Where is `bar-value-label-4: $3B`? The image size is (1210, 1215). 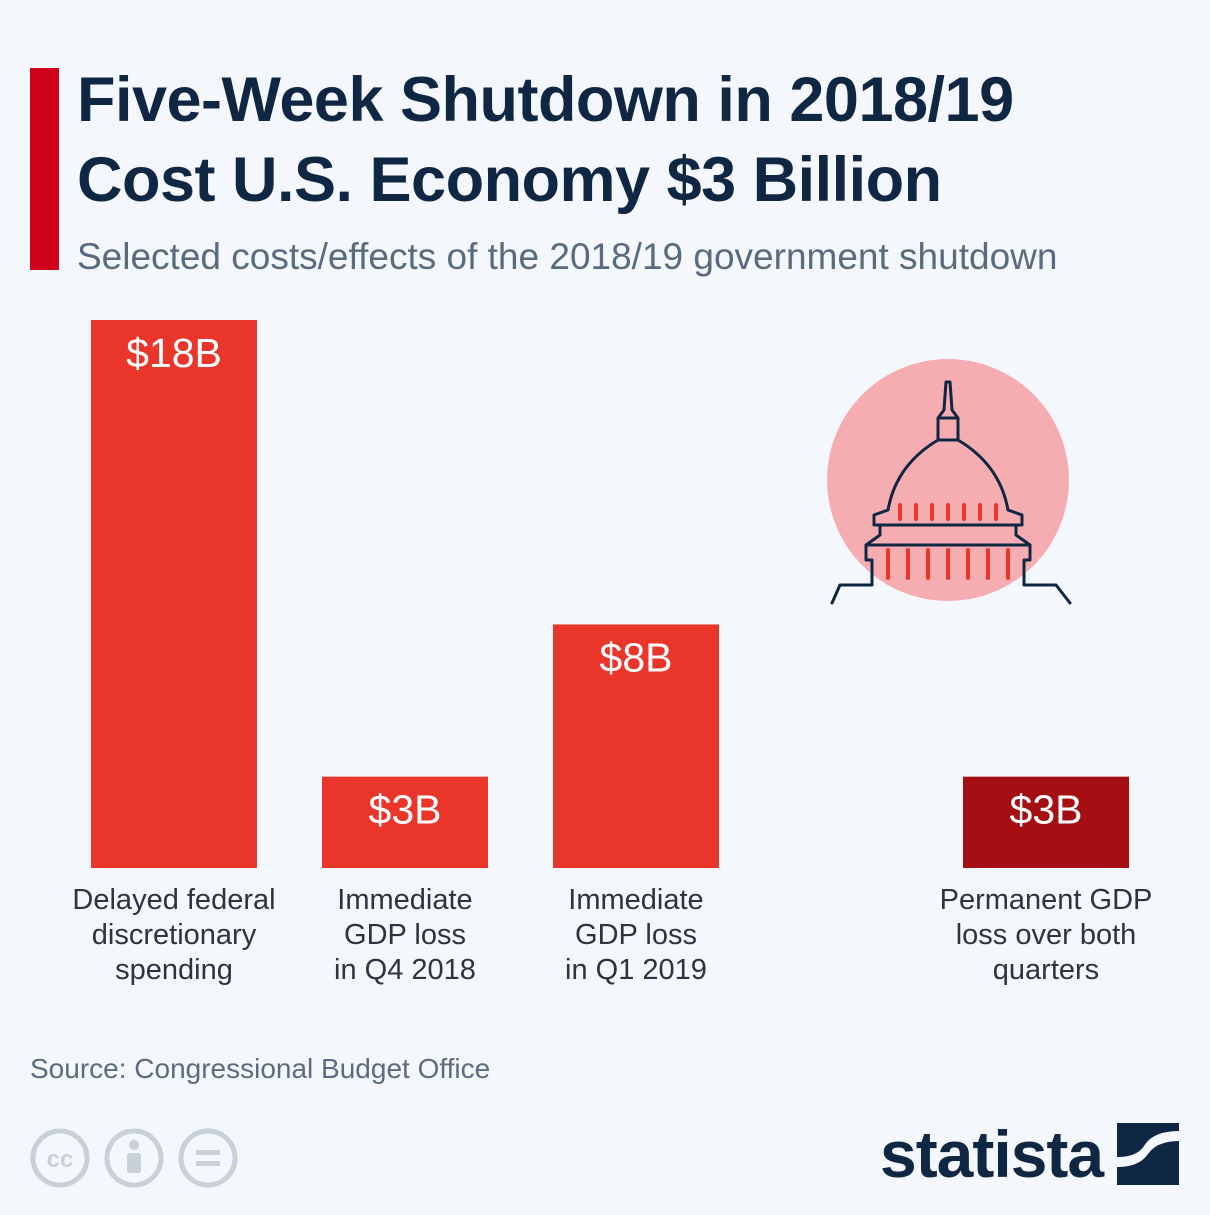 bar-value-label-4: $3B is located at coordinates (1046, 810).